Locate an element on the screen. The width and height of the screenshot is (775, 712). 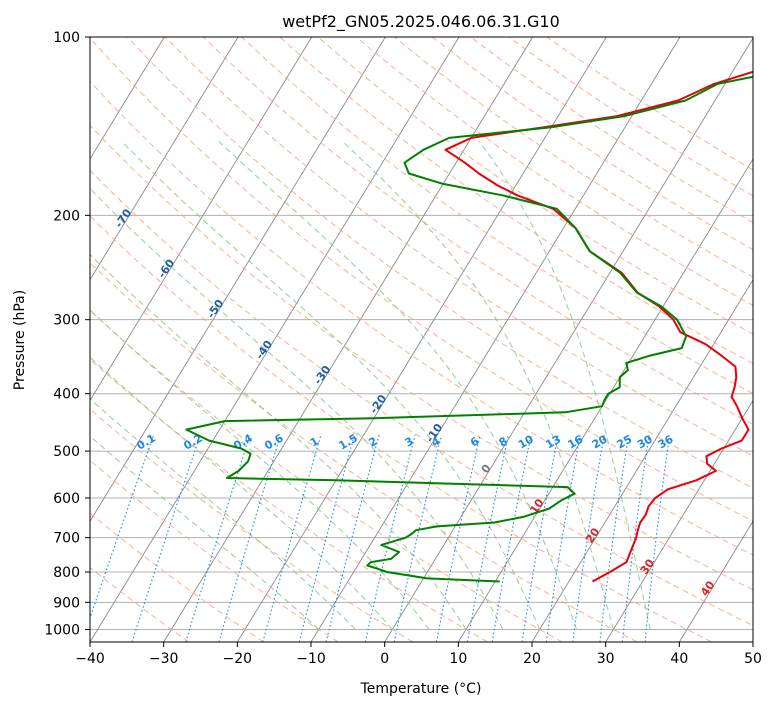
y-tick-label: 600 is located at coordinates (66, 499).